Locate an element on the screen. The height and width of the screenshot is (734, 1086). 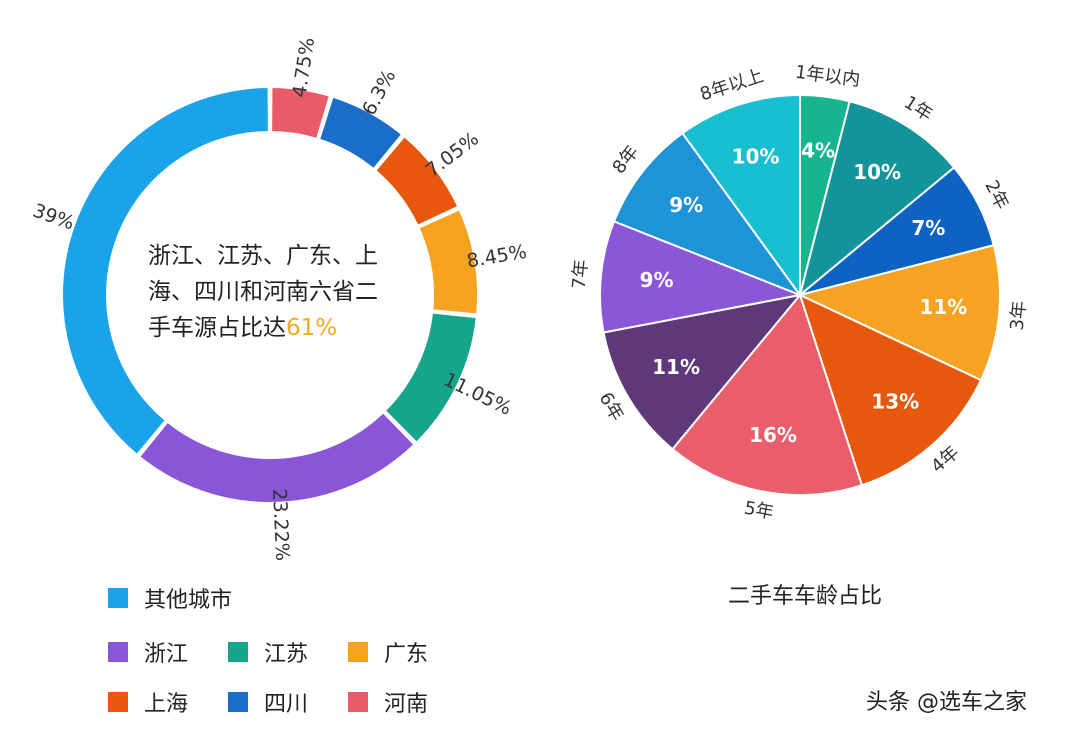
legend-item-other: 其他城市 is located at coordinates (170, 598).